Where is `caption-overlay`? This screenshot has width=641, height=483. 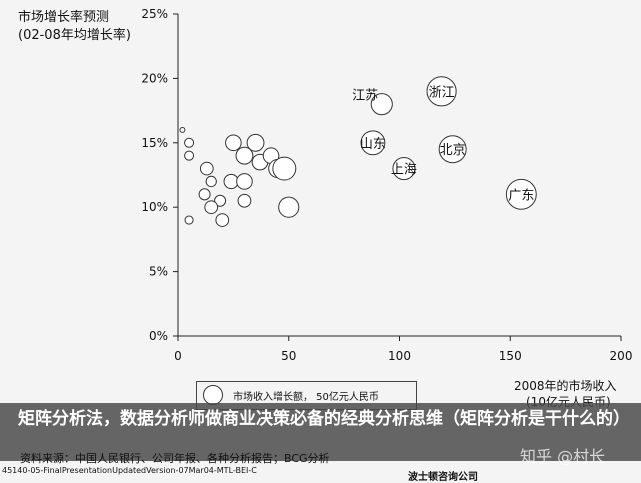 caption-overlay is located at coordinates (320, 432).